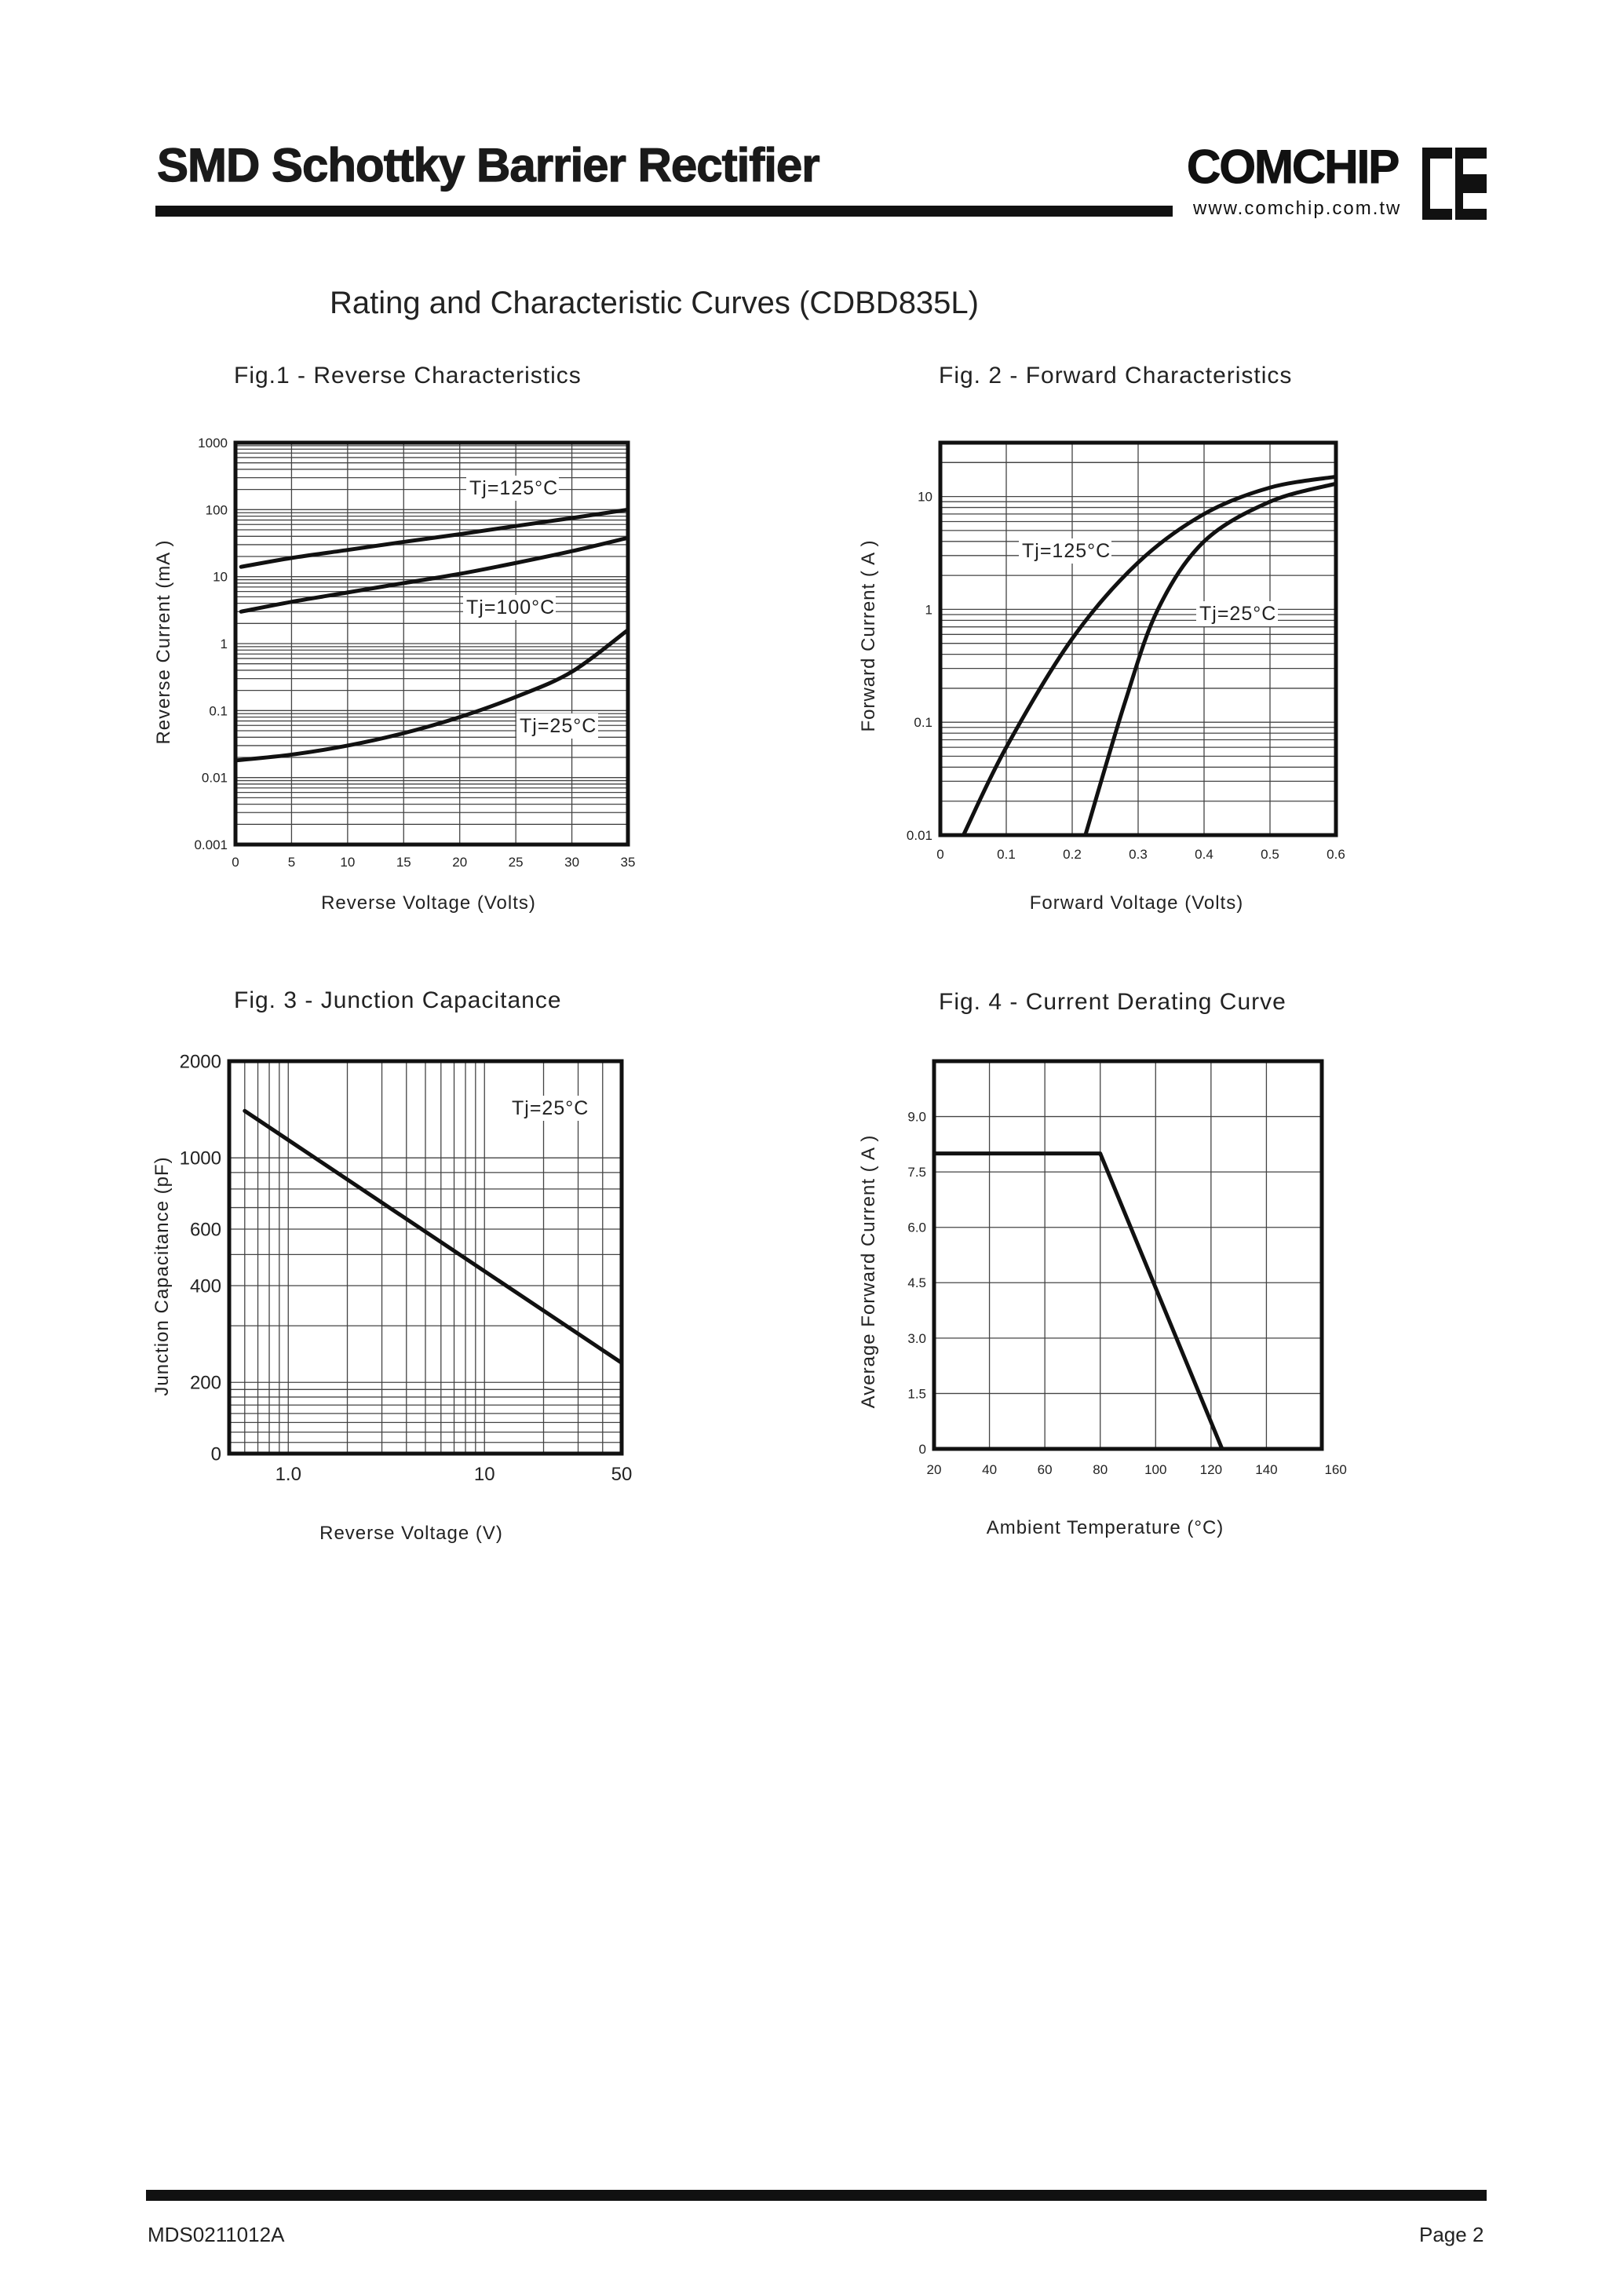 The image size is (1624, 2295). What do you see at coordinates (1452, 2234) in the screenshot?
I see `page-number: Page 2` at bounding box center [1452, 2234].